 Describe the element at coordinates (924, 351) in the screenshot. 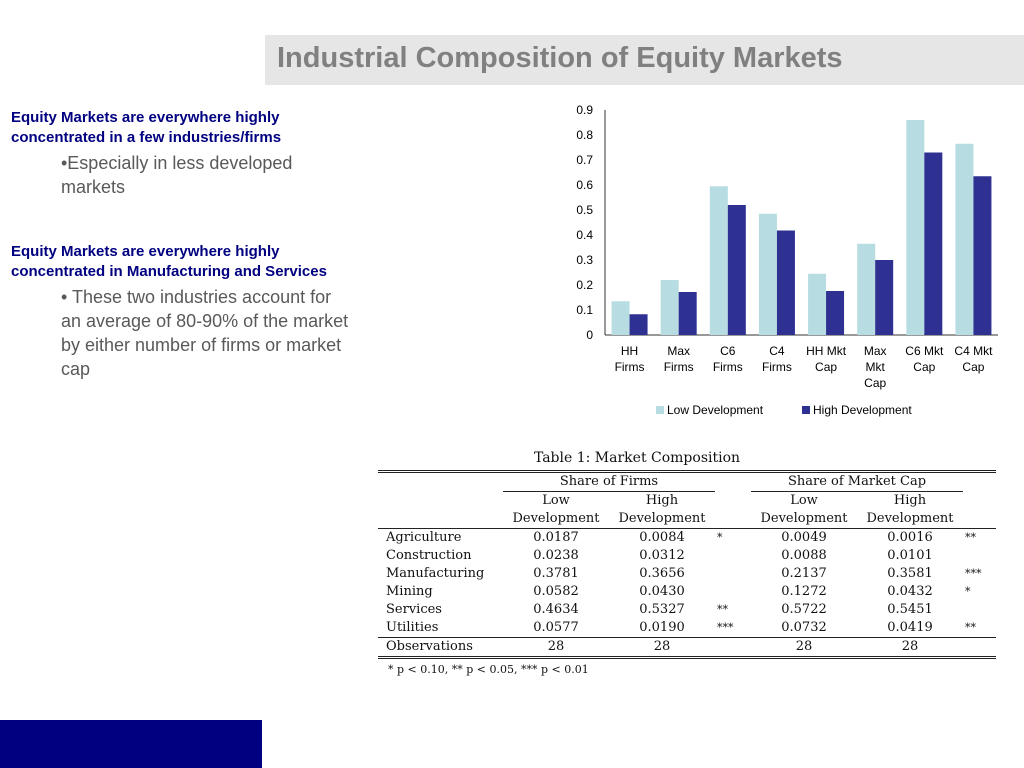

I see `x-tick-label: C6 Mkt` at that location.